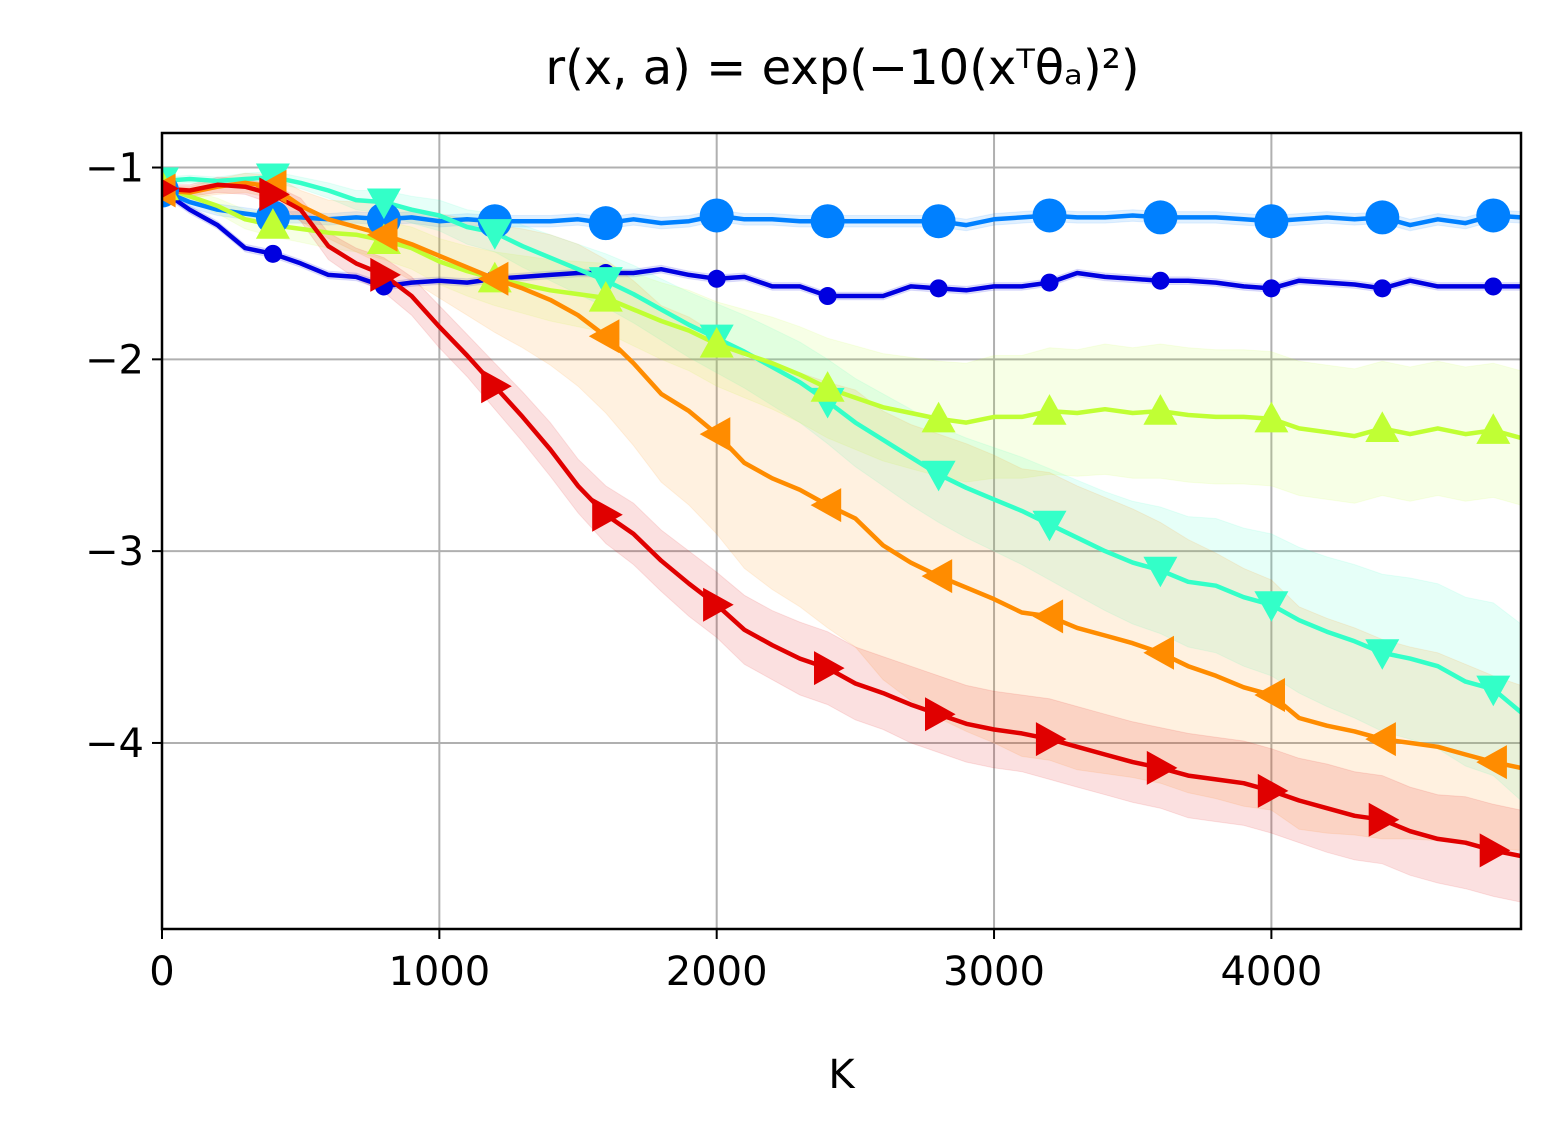 The height and width of the screenshot is (1141, 1559). I want to click on x-tick-label: 1000, so click(439, 972).